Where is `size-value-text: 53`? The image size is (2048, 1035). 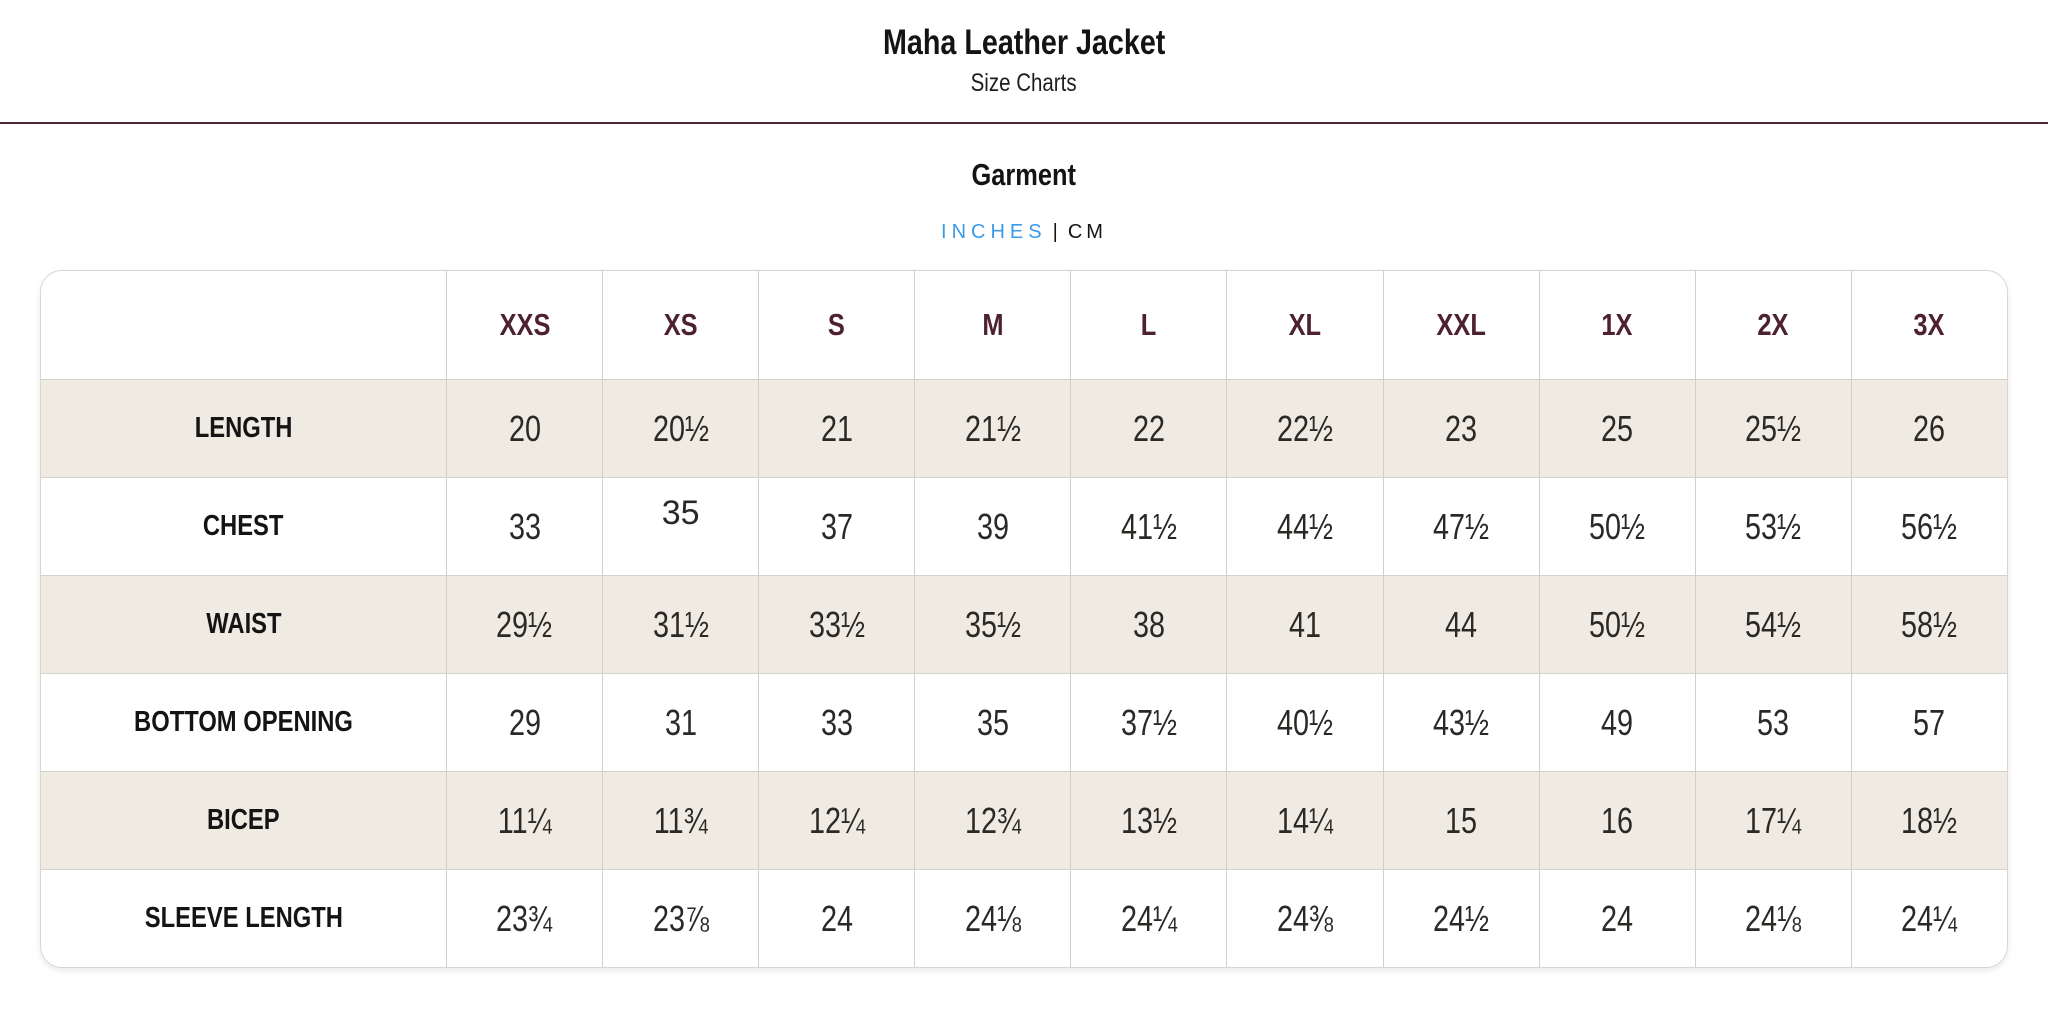 size-value-text: 53 is located at coordinates (1773, 722).